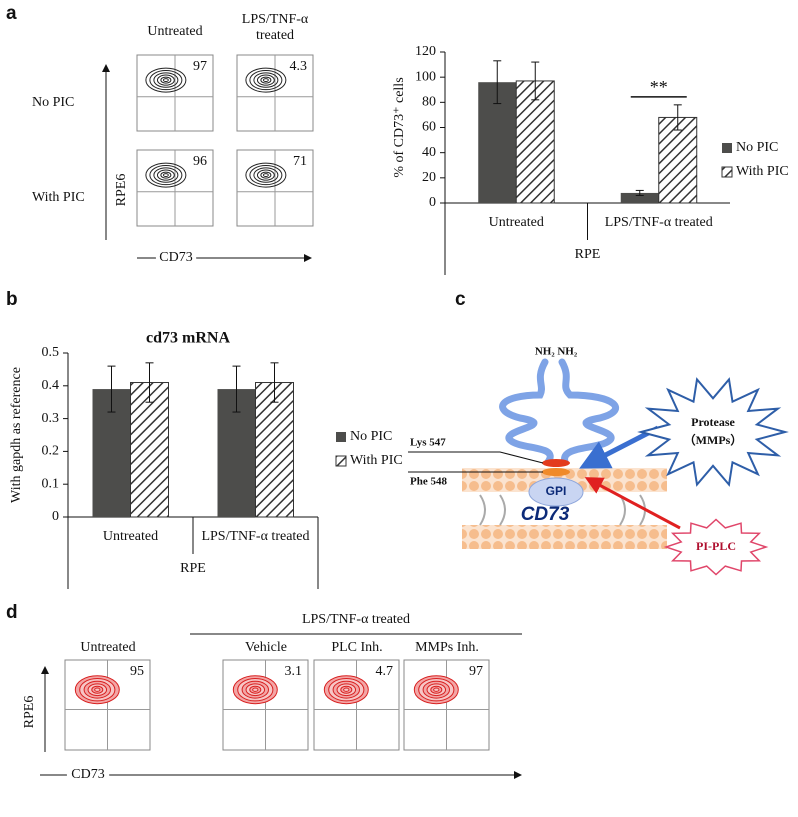 The height and width of the screenshot is (817, 798). Describe the element at coordinates (429, 177) in the screenshot. I see `y-tick-label: 20` at that location.